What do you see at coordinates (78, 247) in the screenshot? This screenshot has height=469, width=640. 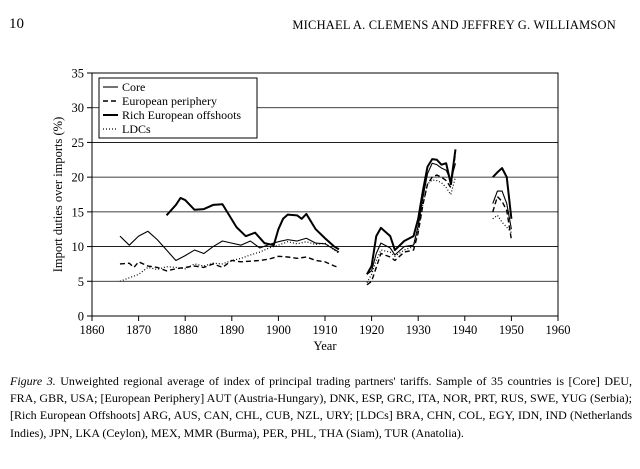 I see `y-tick-label: 10` at bounding box center [78, 247].